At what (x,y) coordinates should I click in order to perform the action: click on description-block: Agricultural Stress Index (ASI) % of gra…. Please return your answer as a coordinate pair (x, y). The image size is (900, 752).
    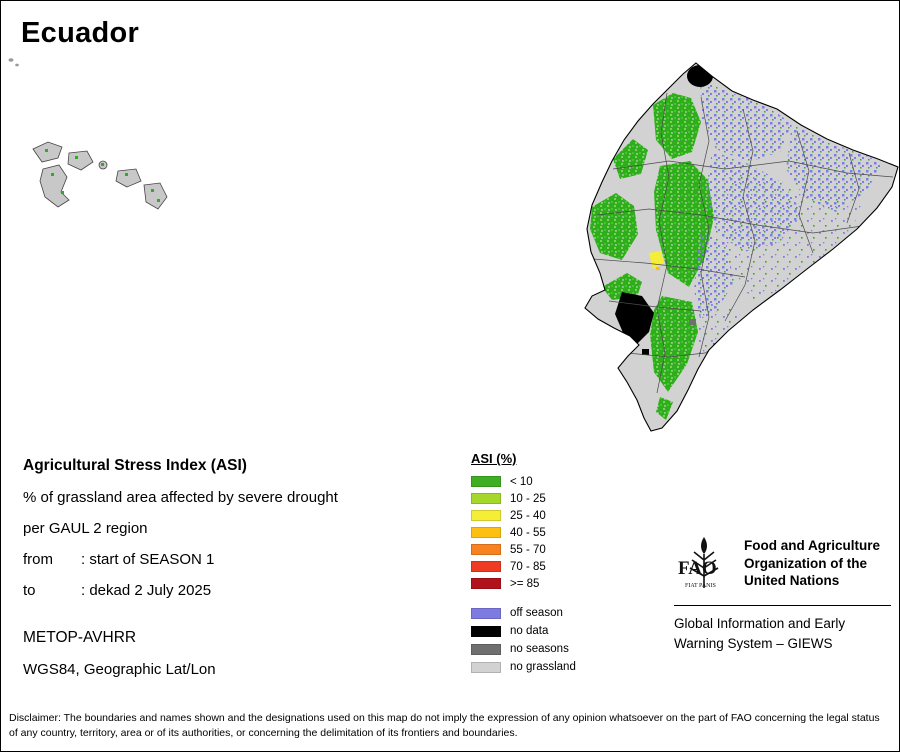
    Looking at the image, I should click on (180, 567).